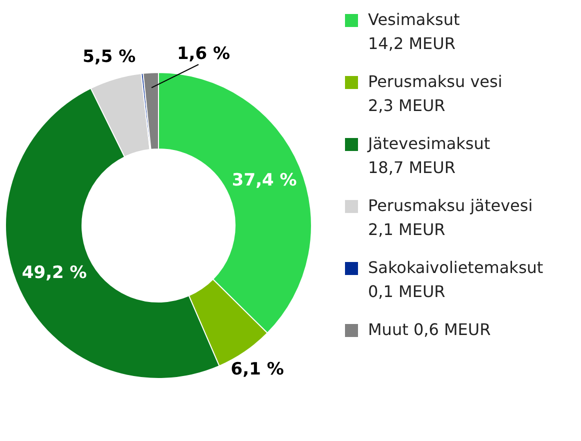  What do you see at coordinates (429, 330) in the screenshot?
I see `legend-label: Muut 0,6 MEUR` at bounding box center [429, 330].